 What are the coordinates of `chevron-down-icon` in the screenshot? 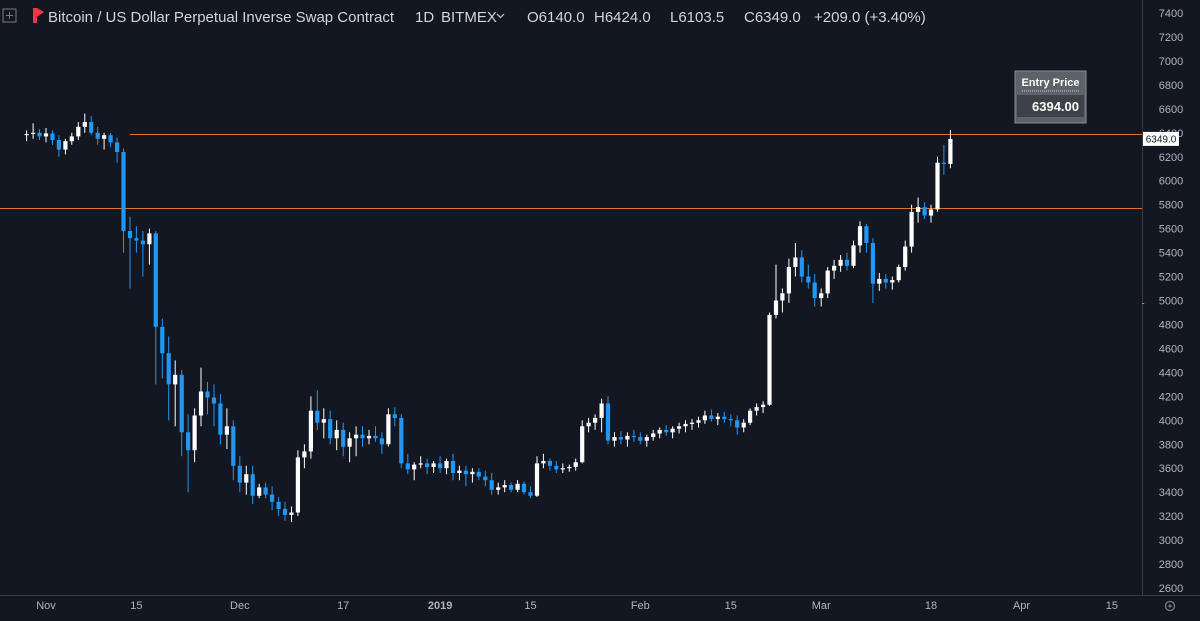 It's located at (500, 16).